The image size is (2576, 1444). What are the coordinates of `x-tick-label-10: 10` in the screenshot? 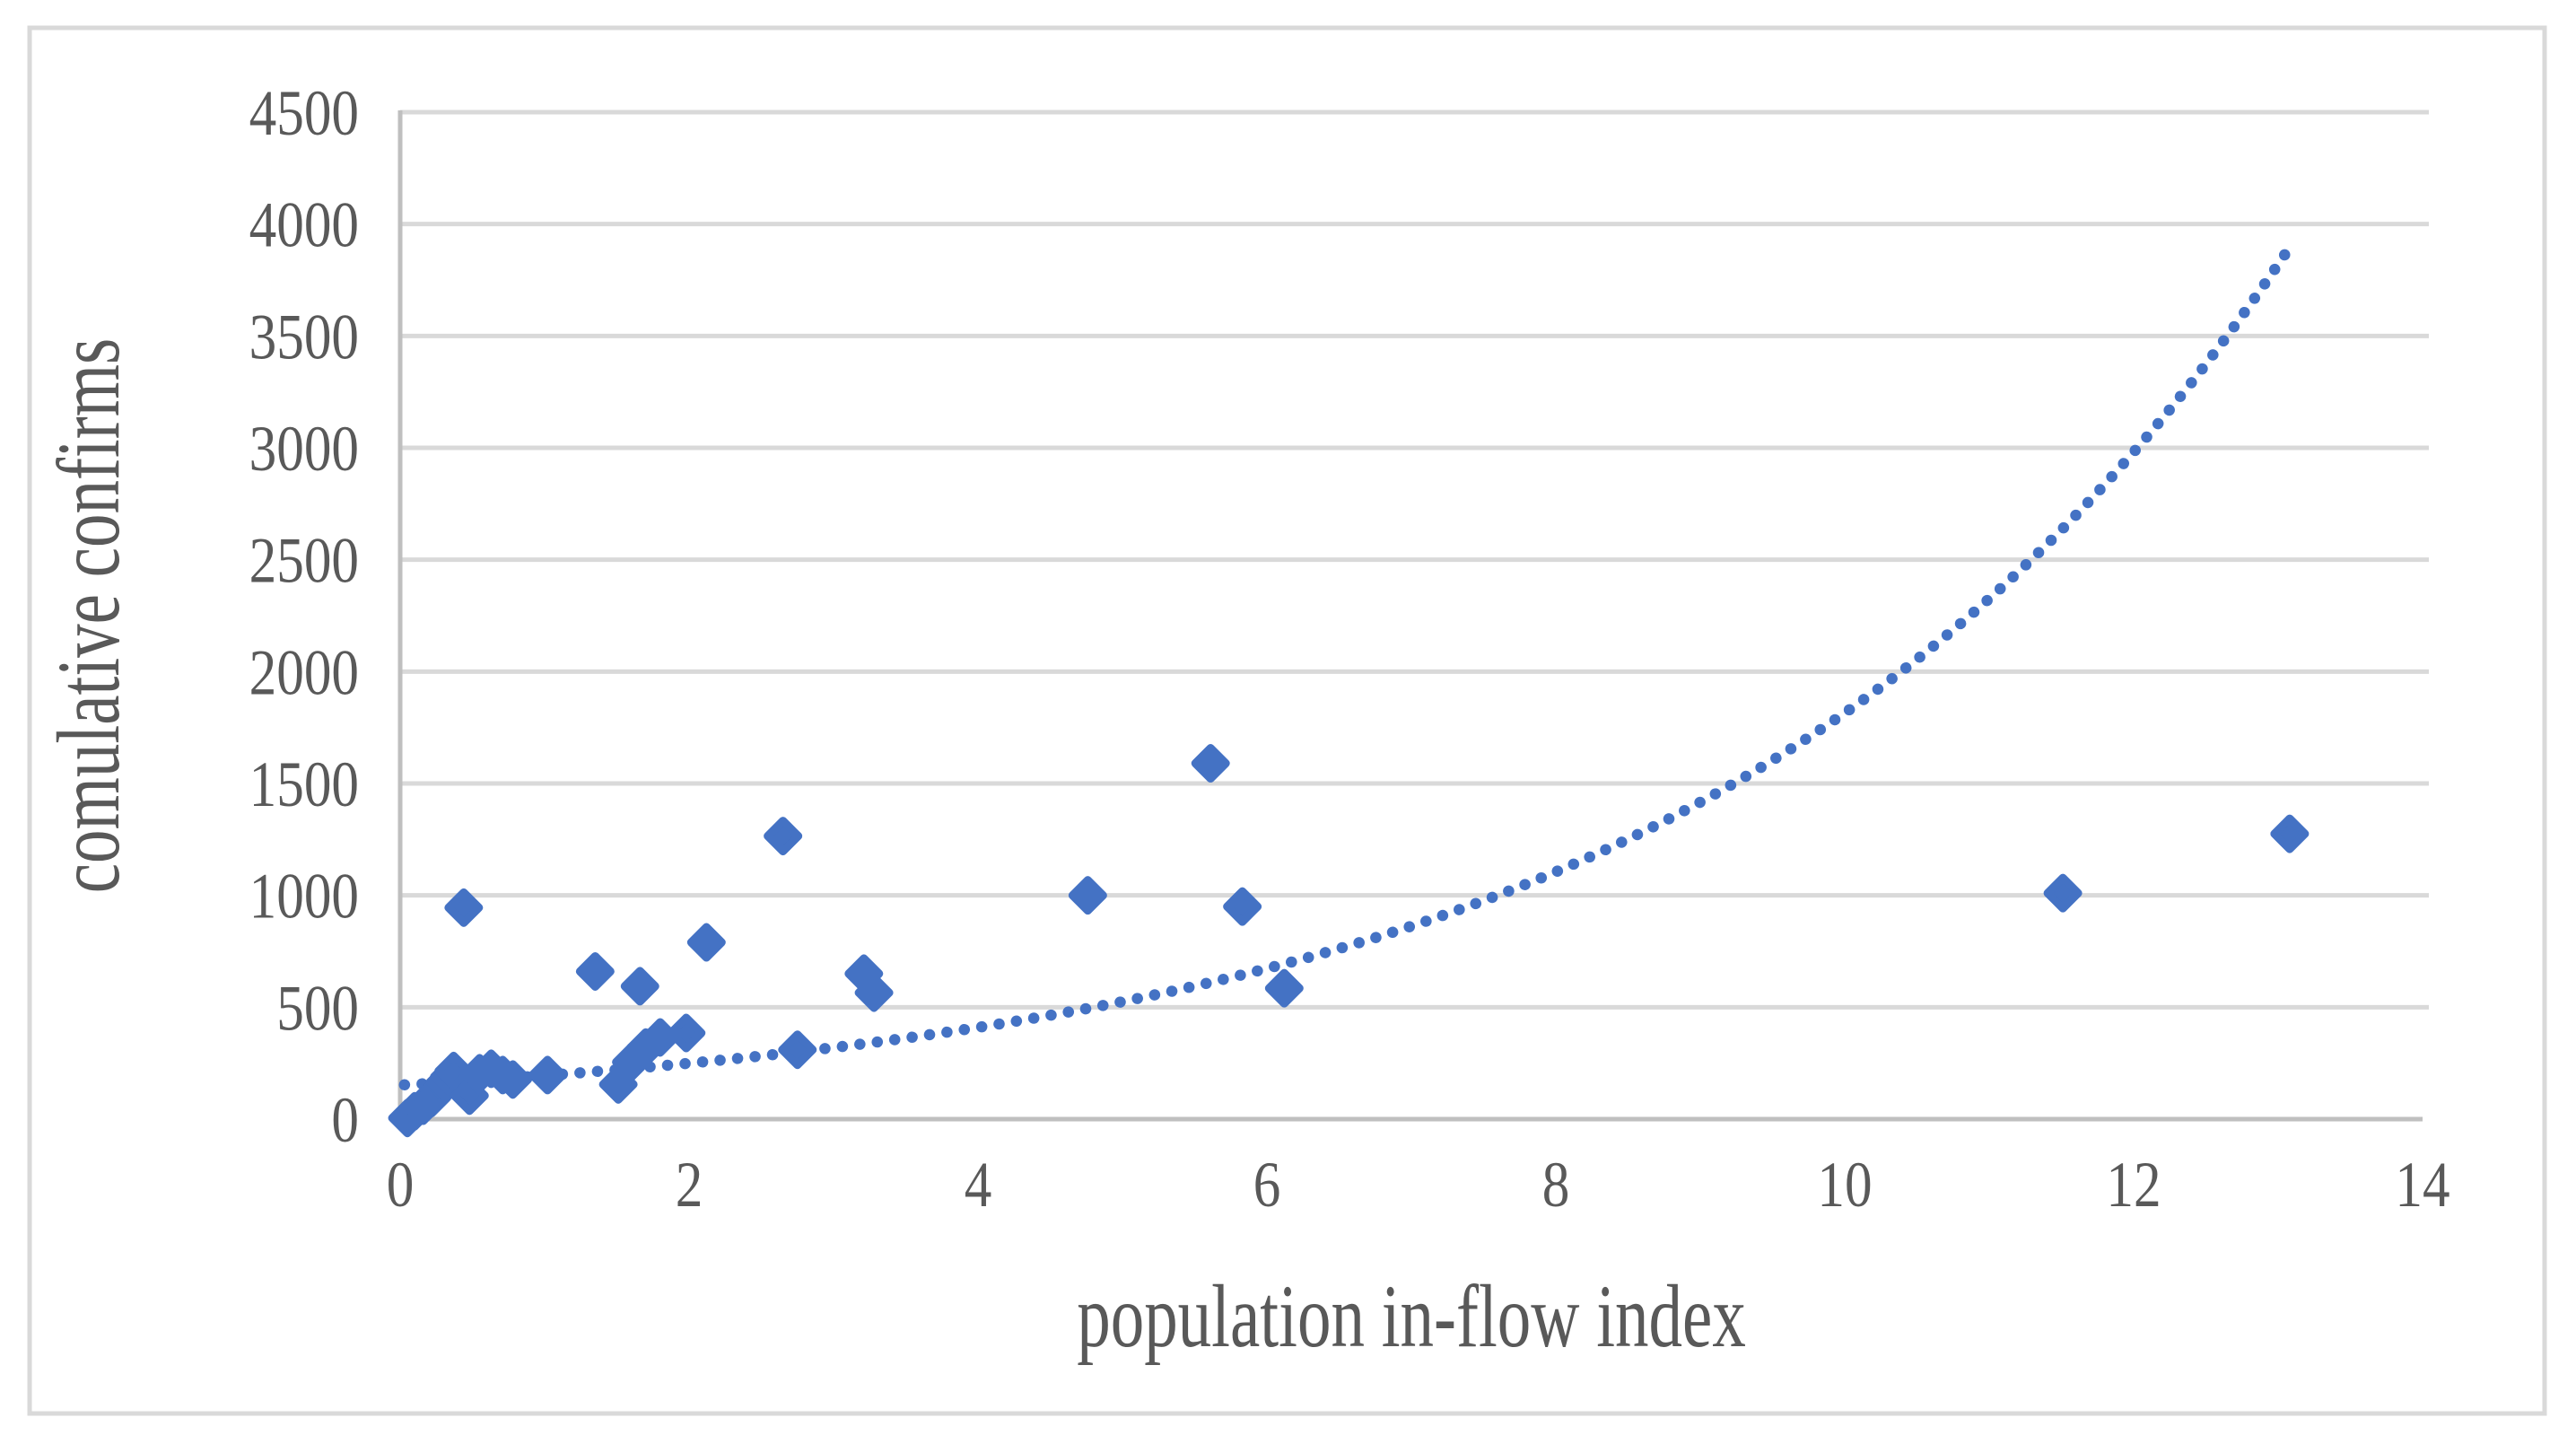 It's located at (1845, 1185).